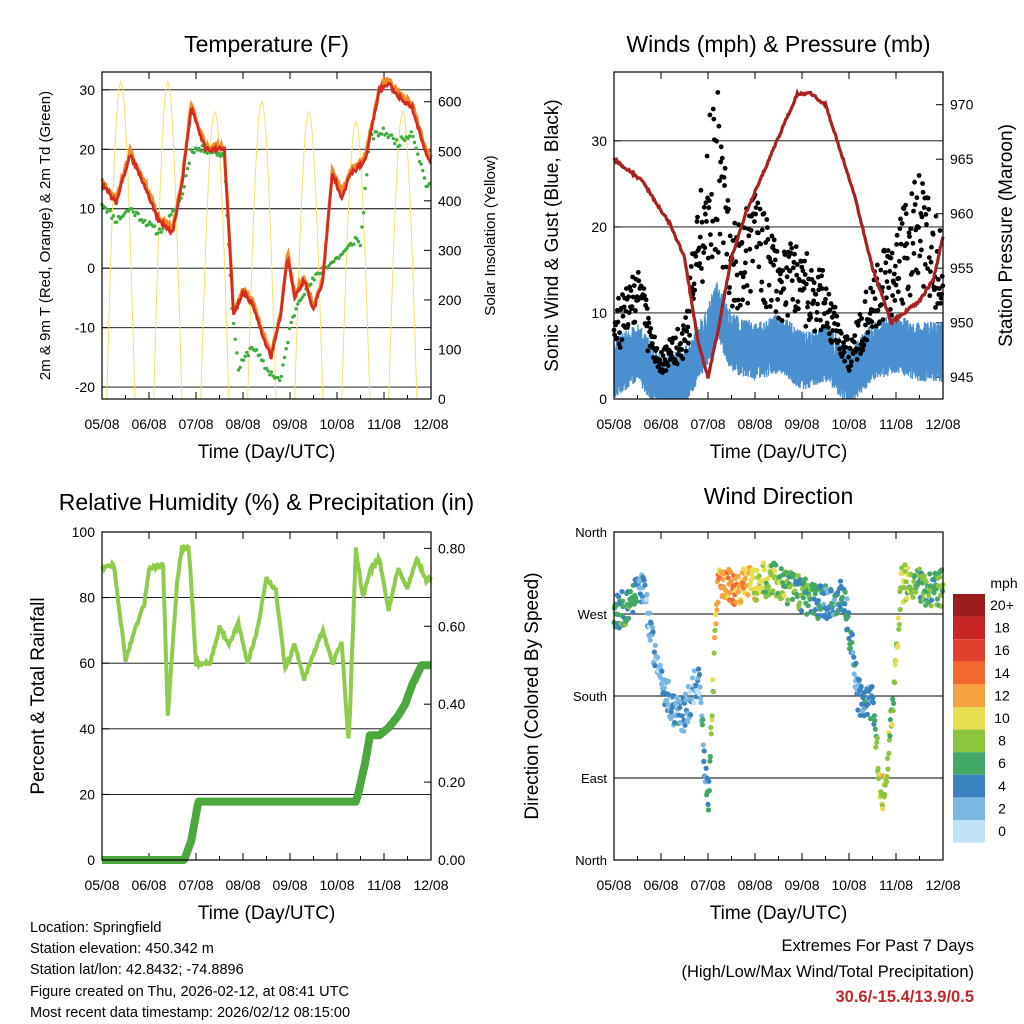 The width and height of the screenshot is (1024, 1024). Describe the element at coordinates (85, 328) in the screenshot. I see `y-tick-label: -10` at that location.